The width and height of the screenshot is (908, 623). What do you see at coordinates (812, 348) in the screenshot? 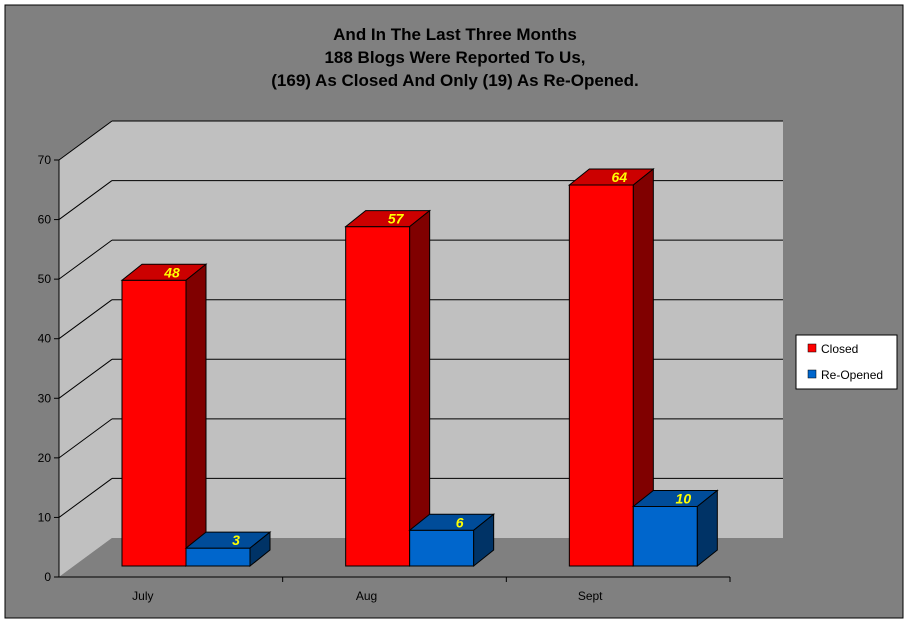
I see `legend-swatch-closed` at bounding box center [812, 348].